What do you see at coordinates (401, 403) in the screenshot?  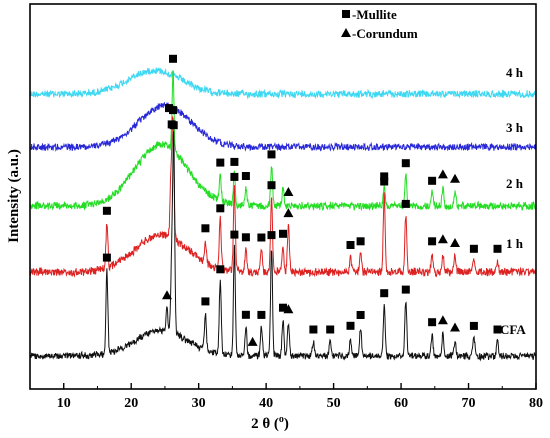 I see `x-tick-label: 60` at bounding box center [401, 403].